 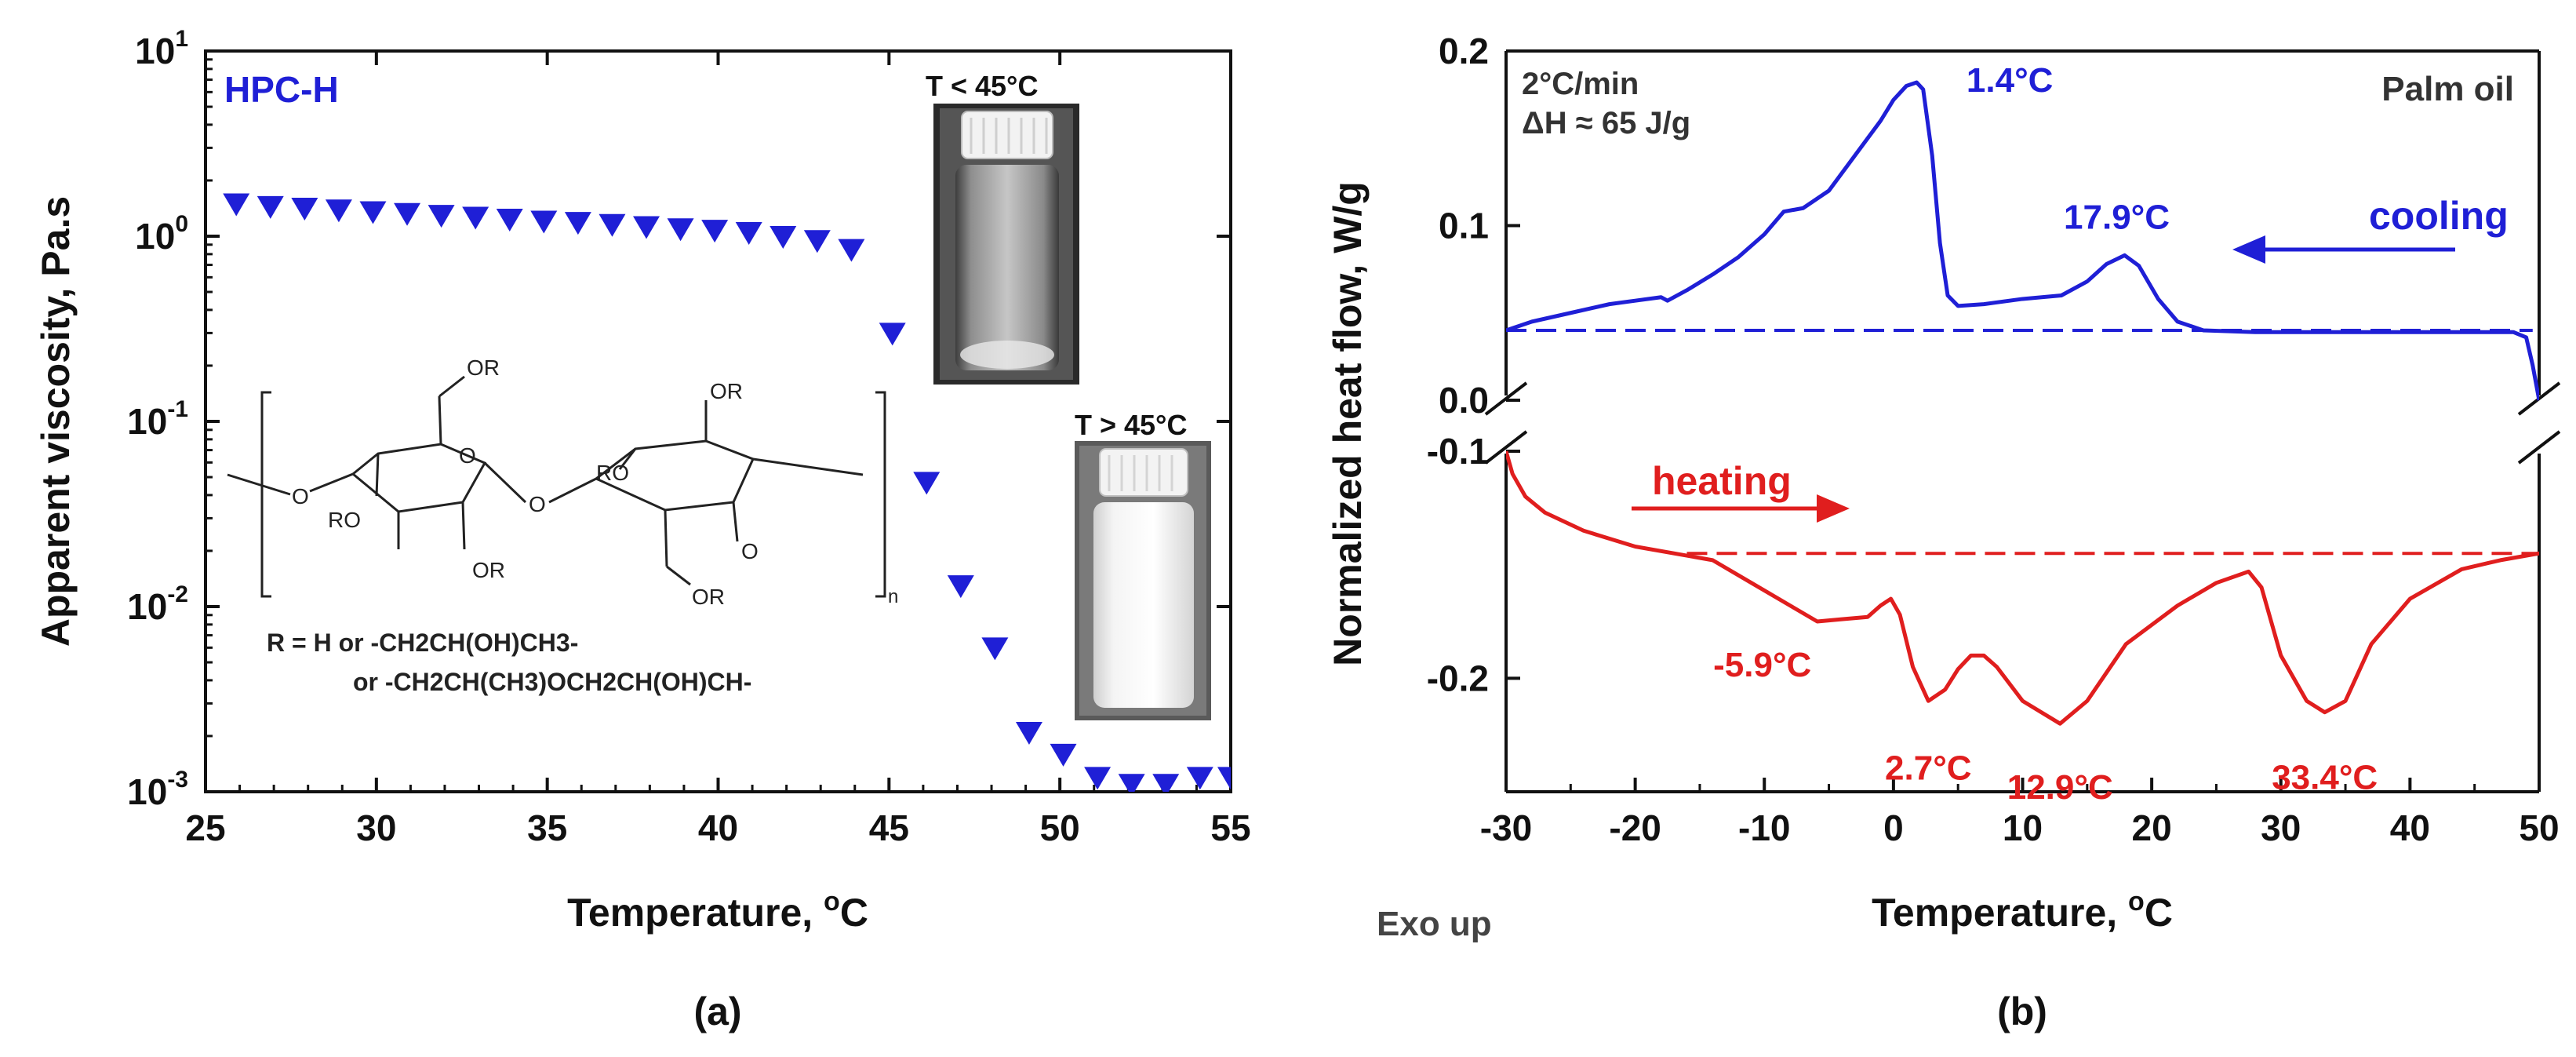 What do you see at coordinates (161, 234) in the screenshot?
I see `y-tick-label-a: 10⁰` at bounding box center [161, 234].